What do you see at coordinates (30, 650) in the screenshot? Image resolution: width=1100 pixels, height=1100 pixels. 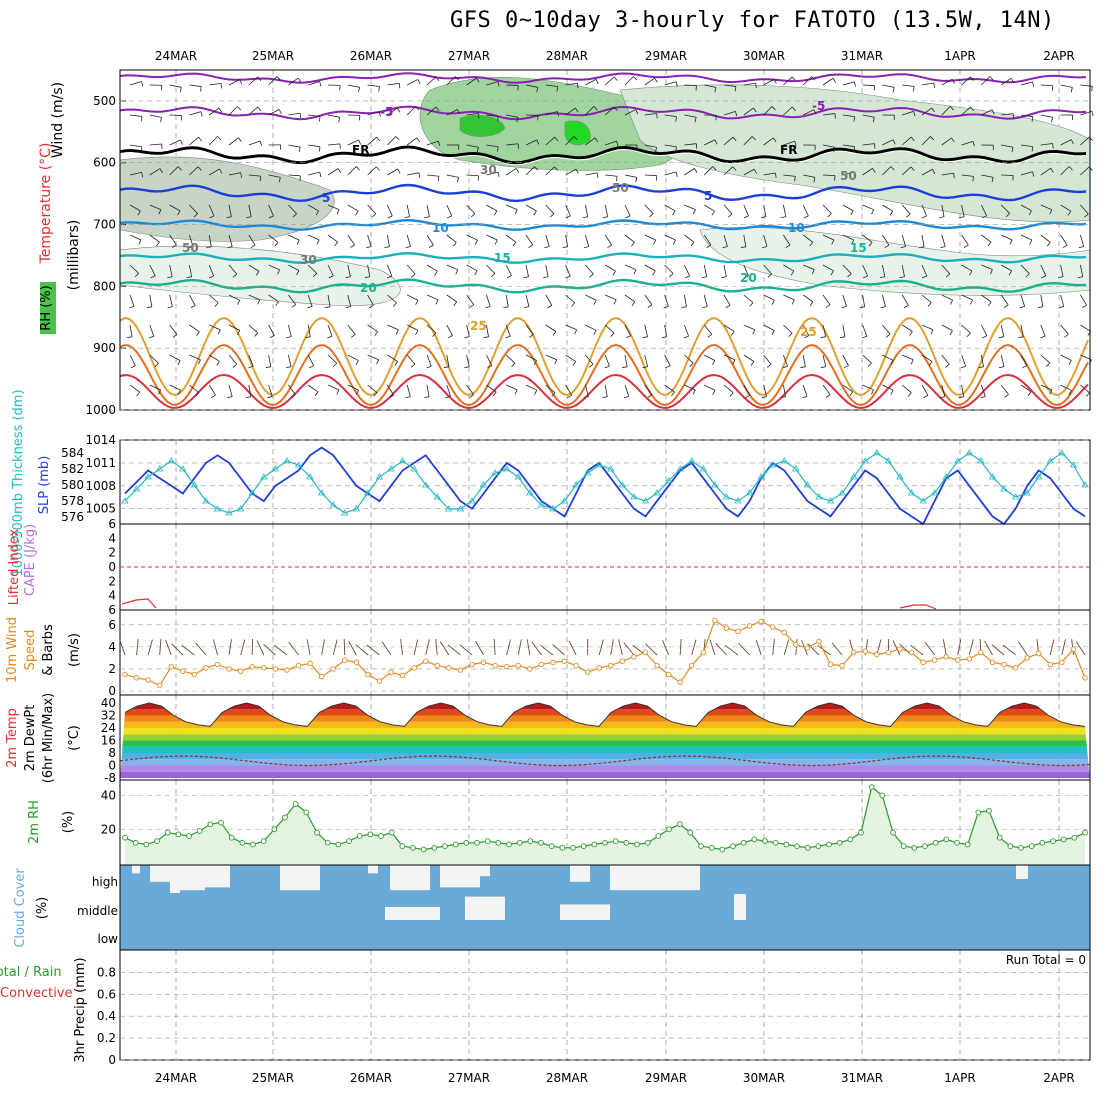 I see `ylabel-wind10-b: Speed` at bounding box center [30, 650].